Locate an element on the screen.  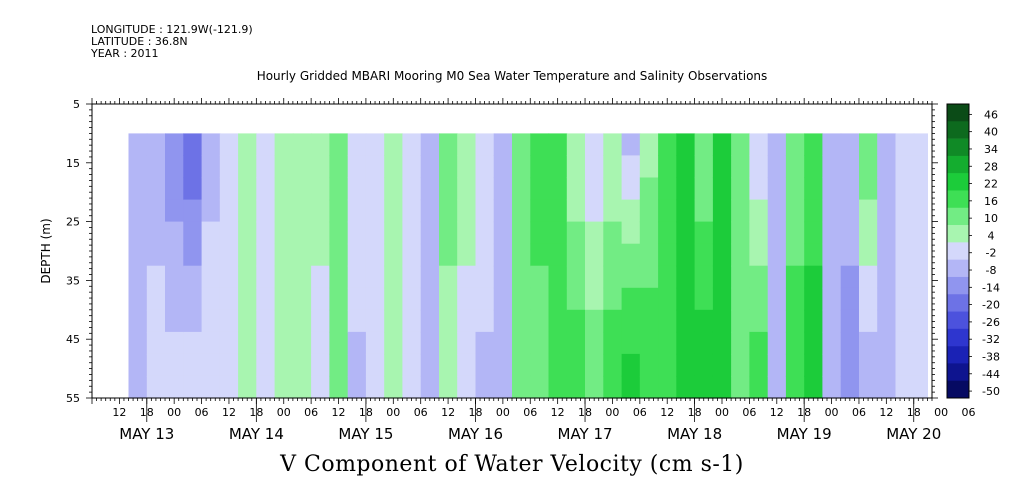
y-tick-label: 15 is located at coordinates (73, 163).